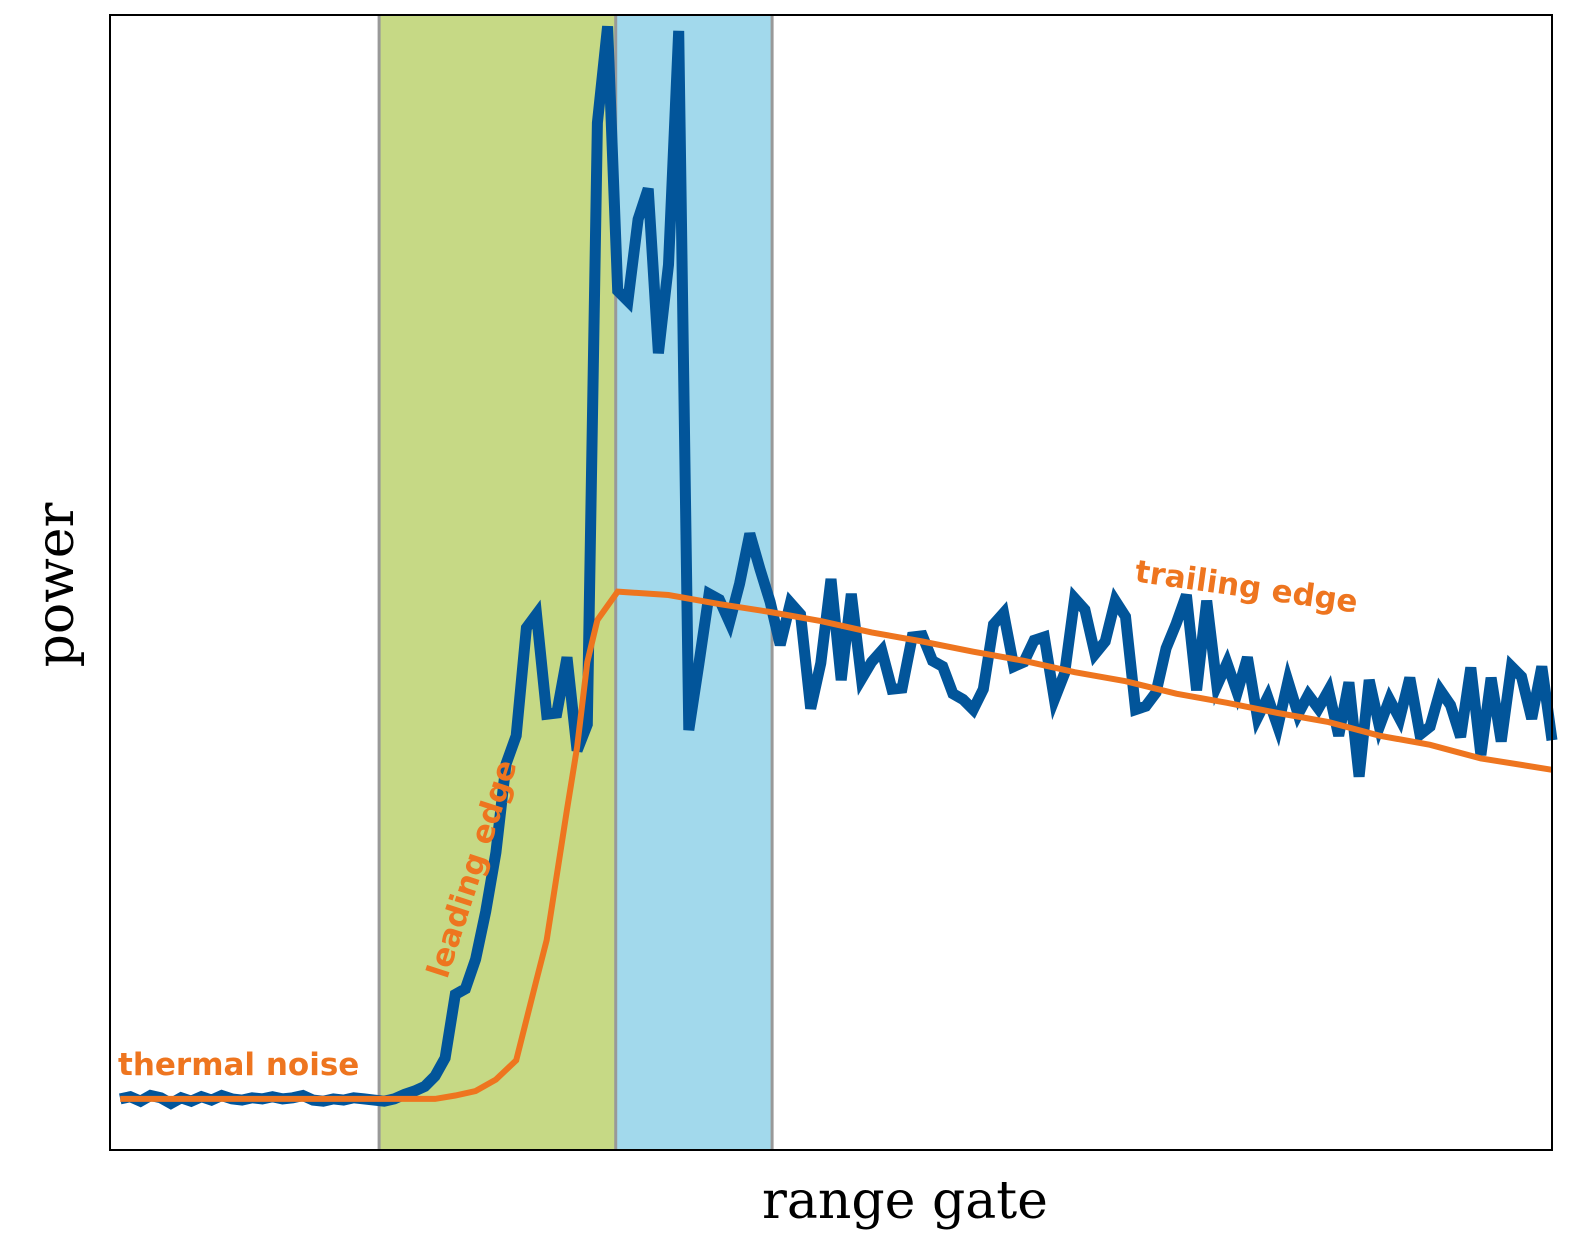 This screenshot has width=1575, height=1250. I want to click on annotation-thermal-noise: thermal noise, so click(238, 1065).